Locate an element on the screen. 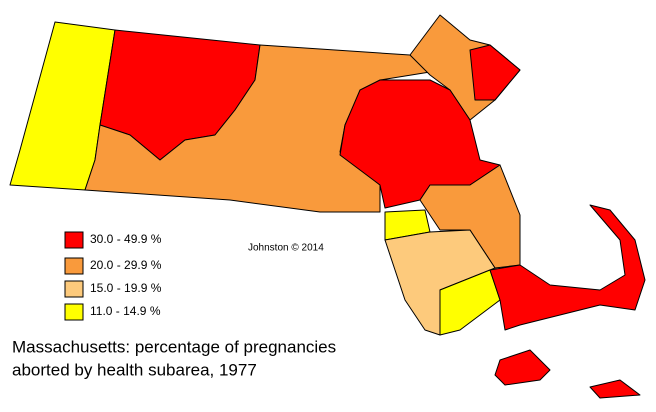 The image size is (656, 412). credit: Johnston © 2014 is located at coordinates (286, 248).